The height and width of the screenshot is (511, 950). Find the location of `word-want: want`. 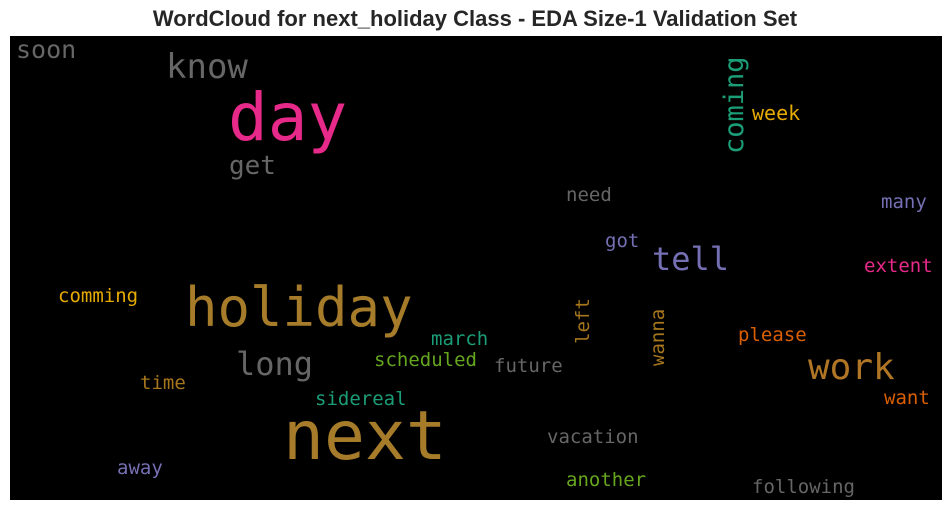

word-want: want is located at coordinates (907, 398).